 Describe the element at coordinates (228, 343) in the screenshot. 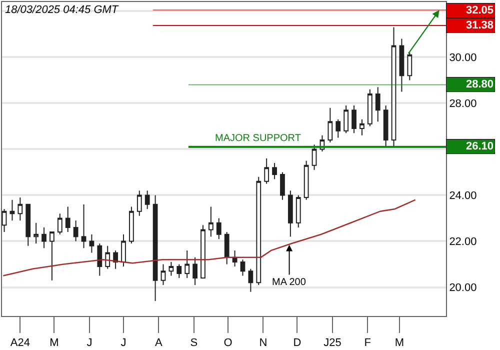

I see `x-tick-label: O` at that location.